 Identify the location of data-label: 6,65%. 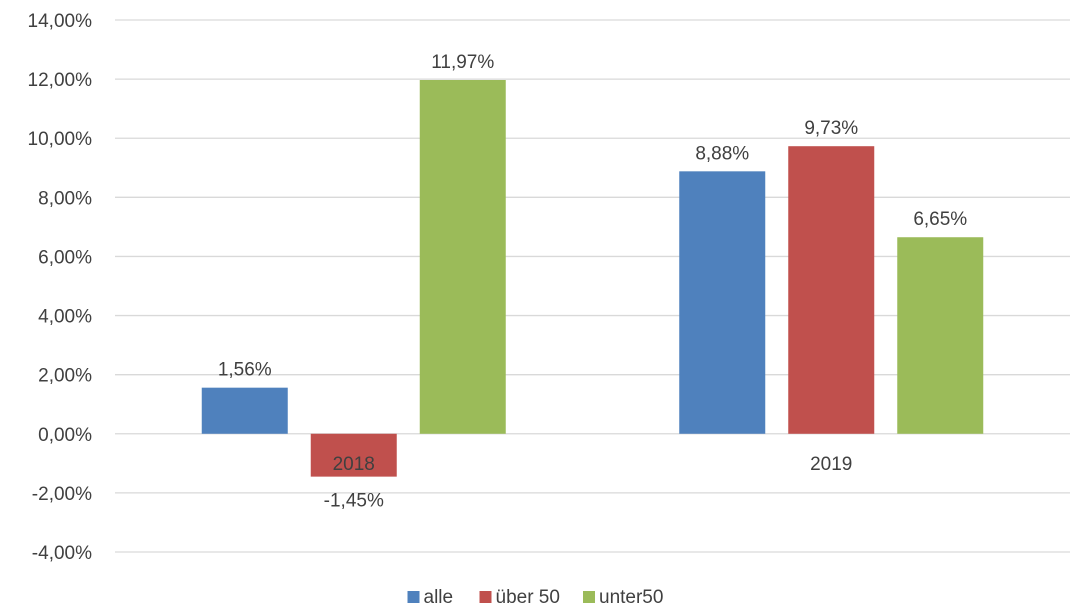
(940, 219).